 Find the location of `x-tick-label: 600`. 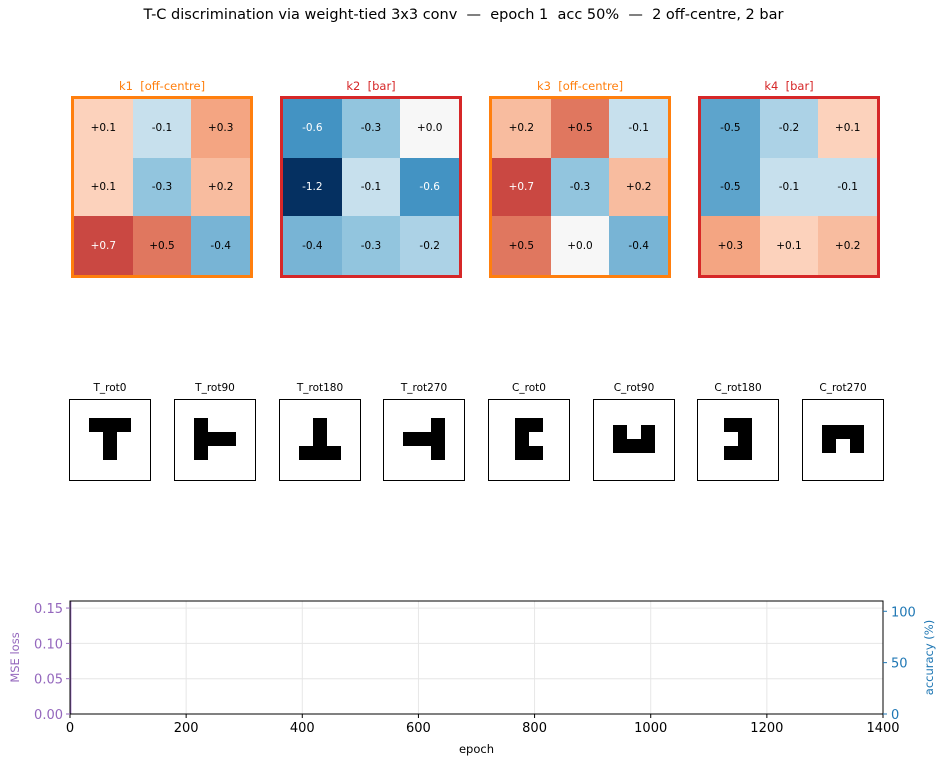

x-tick-label: 600 is located at coordinates (418, 728).